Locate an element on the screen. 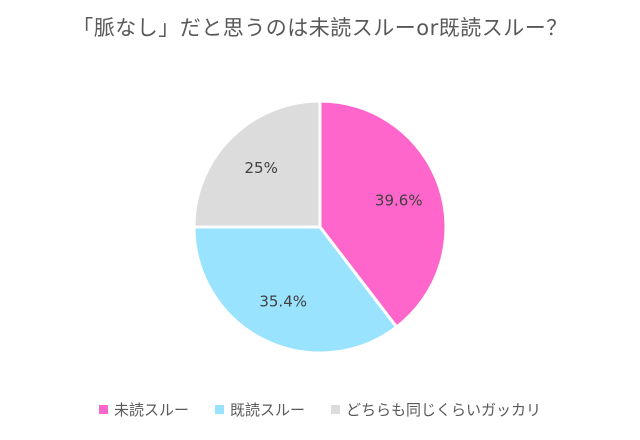 This screenshot has height=440, width=640. legend-item-kidoku: 既読スルー is located at coordinates (259, 409).